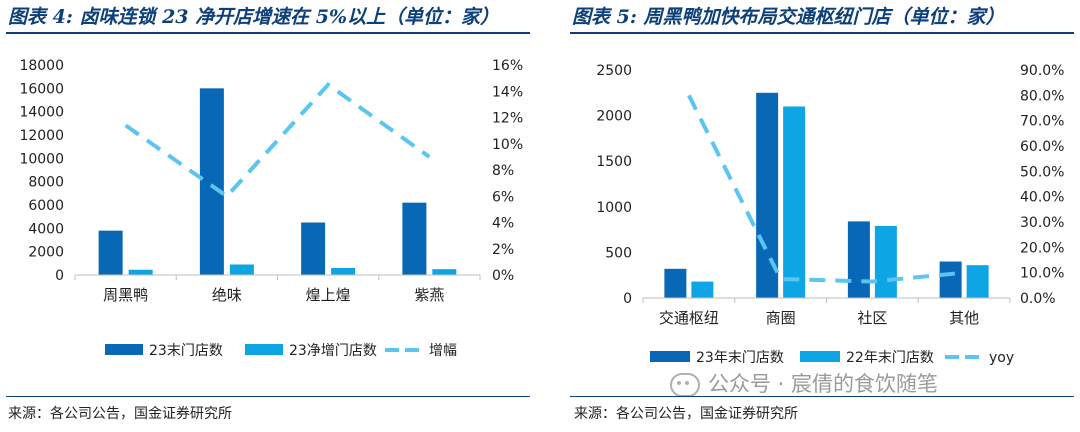 This screenshot has height=432, width=1080. What do you see at coordinates (125, 295) in the screenshot?
I see `c4-category-label: 周黑鸭` at bounding box center [125, 295].